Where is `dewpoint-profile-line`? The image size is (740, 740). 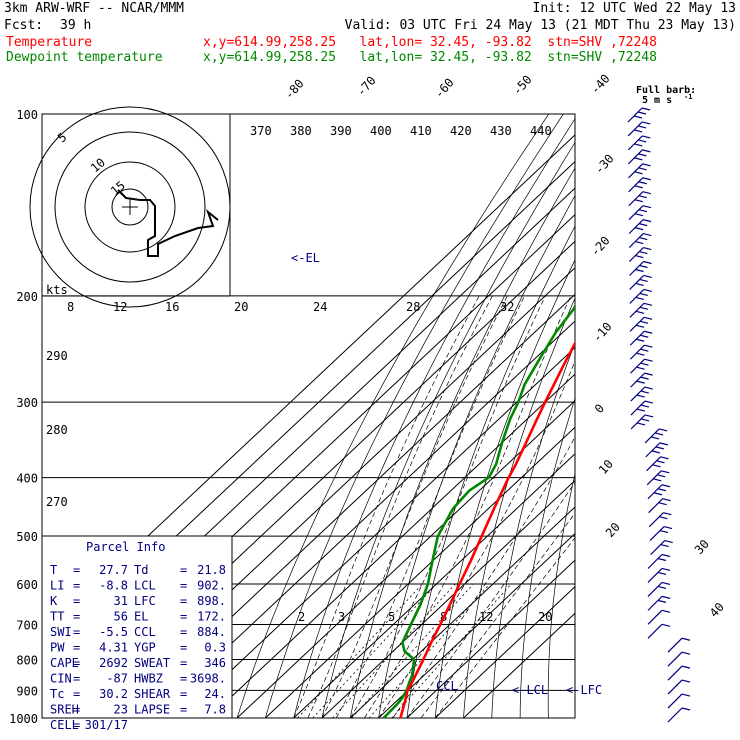
dewpoint-profile-line is located at coordinates (478, 510).